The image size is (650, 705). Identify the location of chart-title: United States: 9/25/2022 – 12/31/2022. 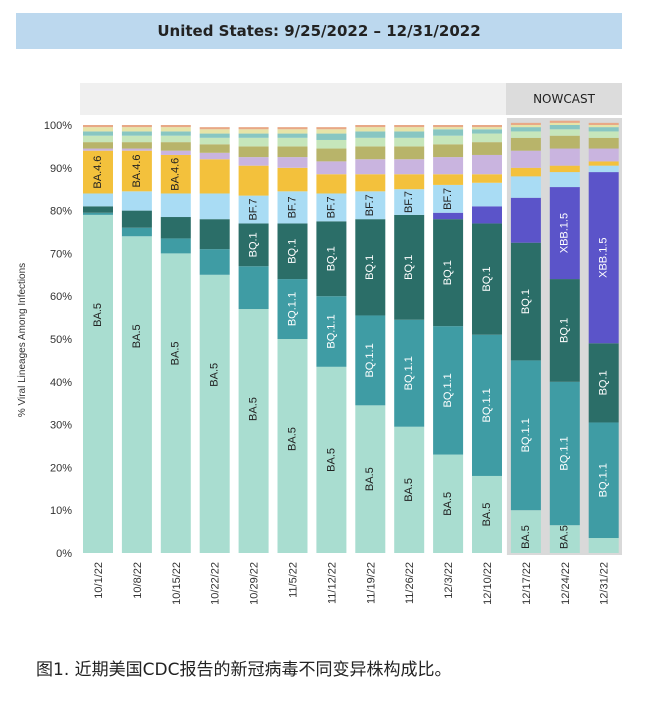
(319, 31).